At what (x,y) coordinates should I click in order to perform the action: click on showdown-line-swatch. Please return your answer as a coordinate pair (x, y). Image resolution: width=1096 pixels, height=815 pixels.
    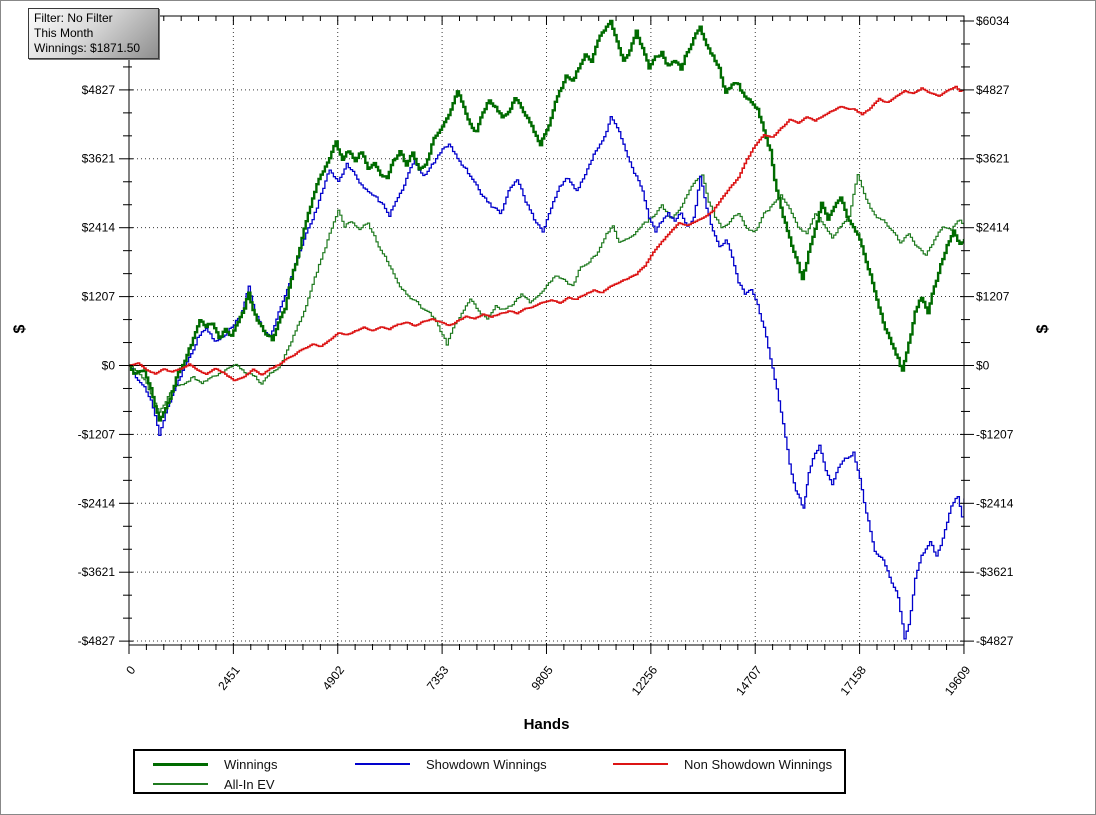
    Looking at the image, I should click on (382, 764).